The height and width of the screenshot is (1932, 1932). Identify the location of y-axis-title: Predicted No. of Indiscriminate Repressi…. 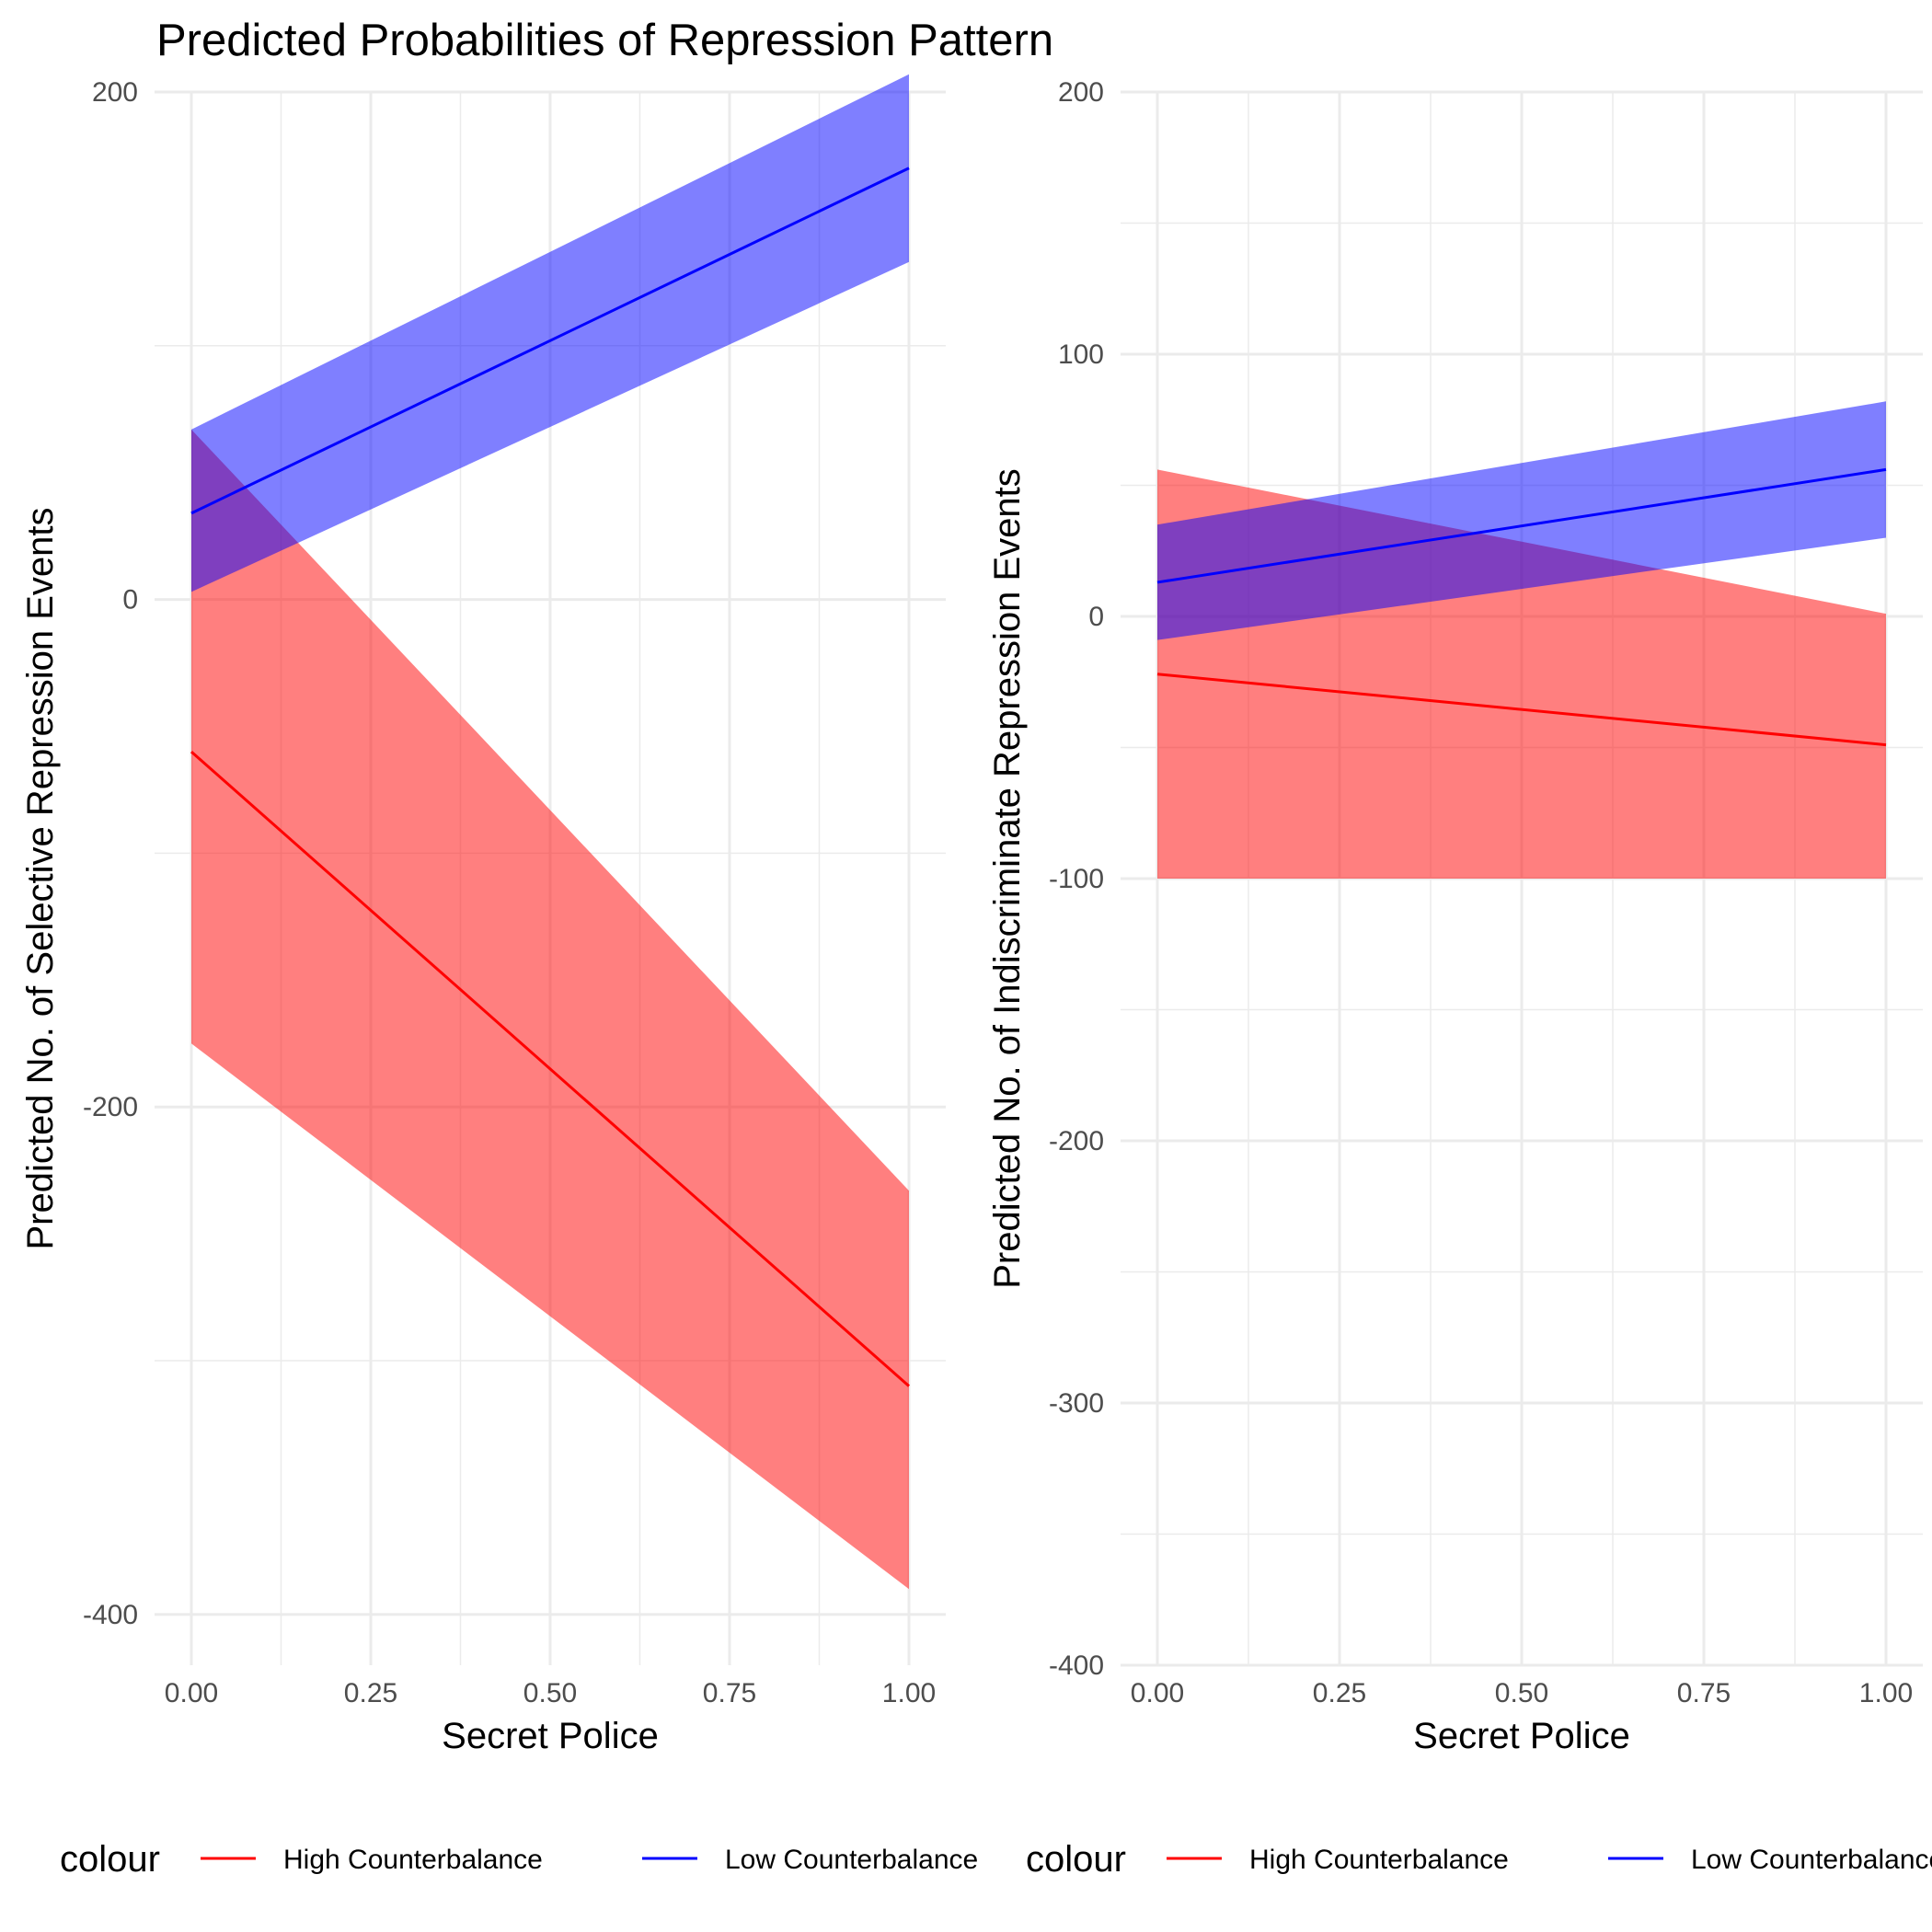
(1007, 878).